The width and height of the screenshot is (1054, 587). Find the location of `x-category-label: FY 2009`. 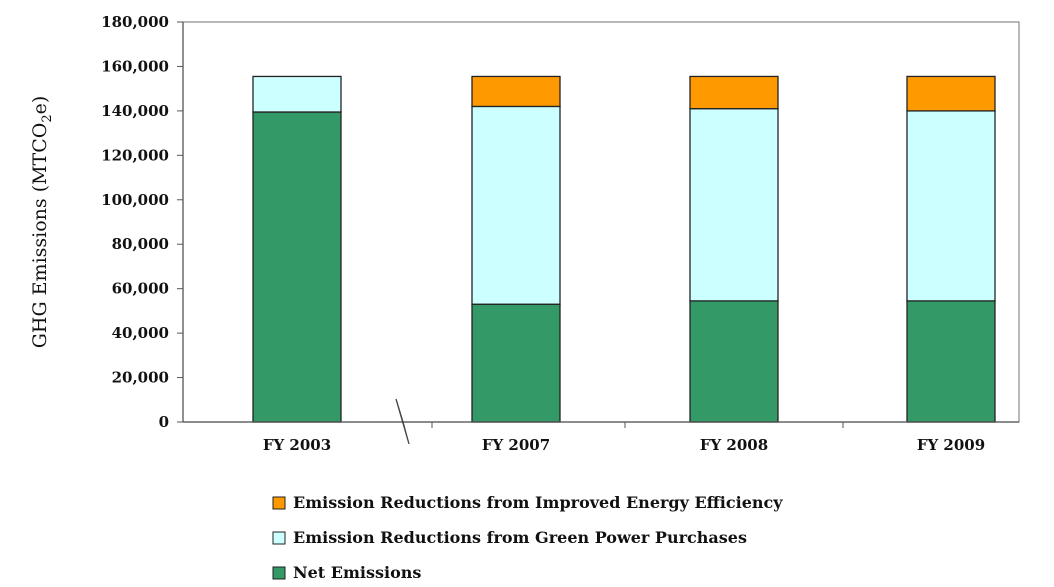

x-category-label: FY 2009 is located at coordinates (951, 445).